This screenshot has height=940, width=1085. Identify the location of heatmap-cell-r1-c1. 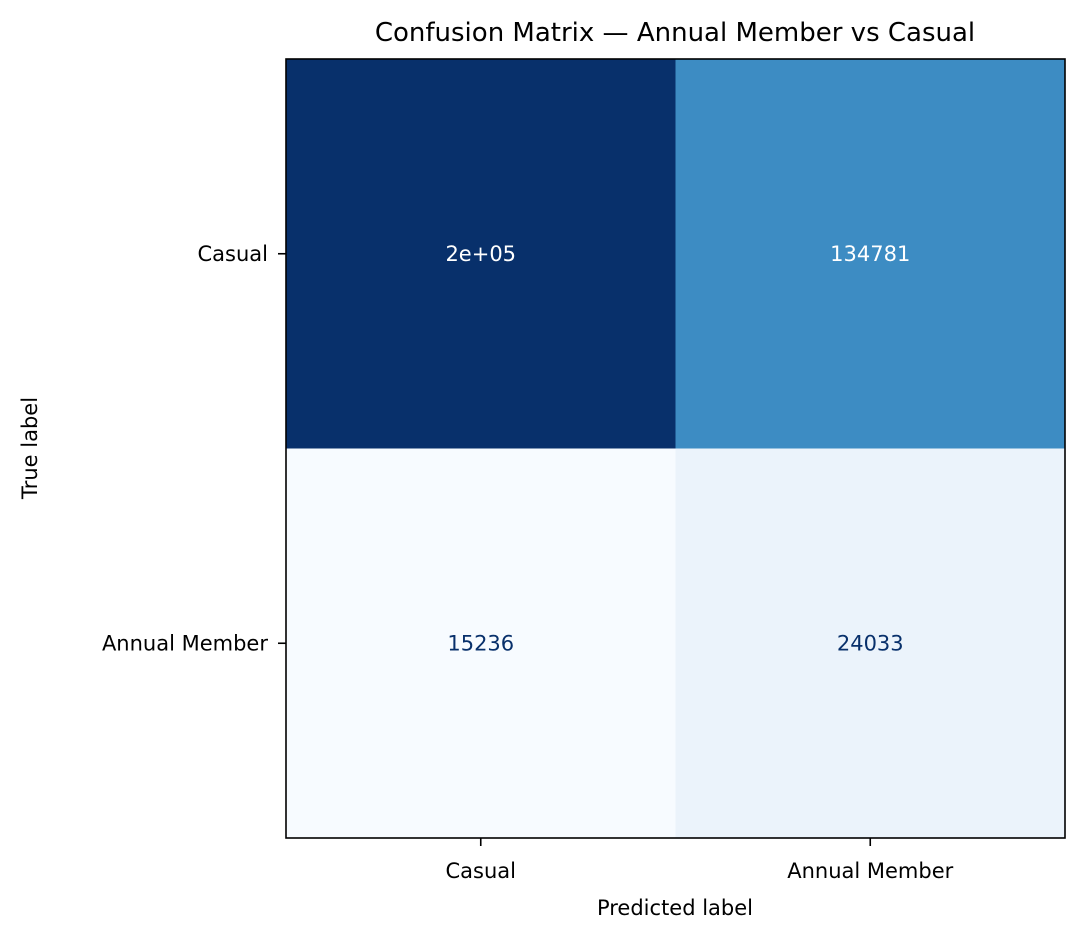
(870, 643).